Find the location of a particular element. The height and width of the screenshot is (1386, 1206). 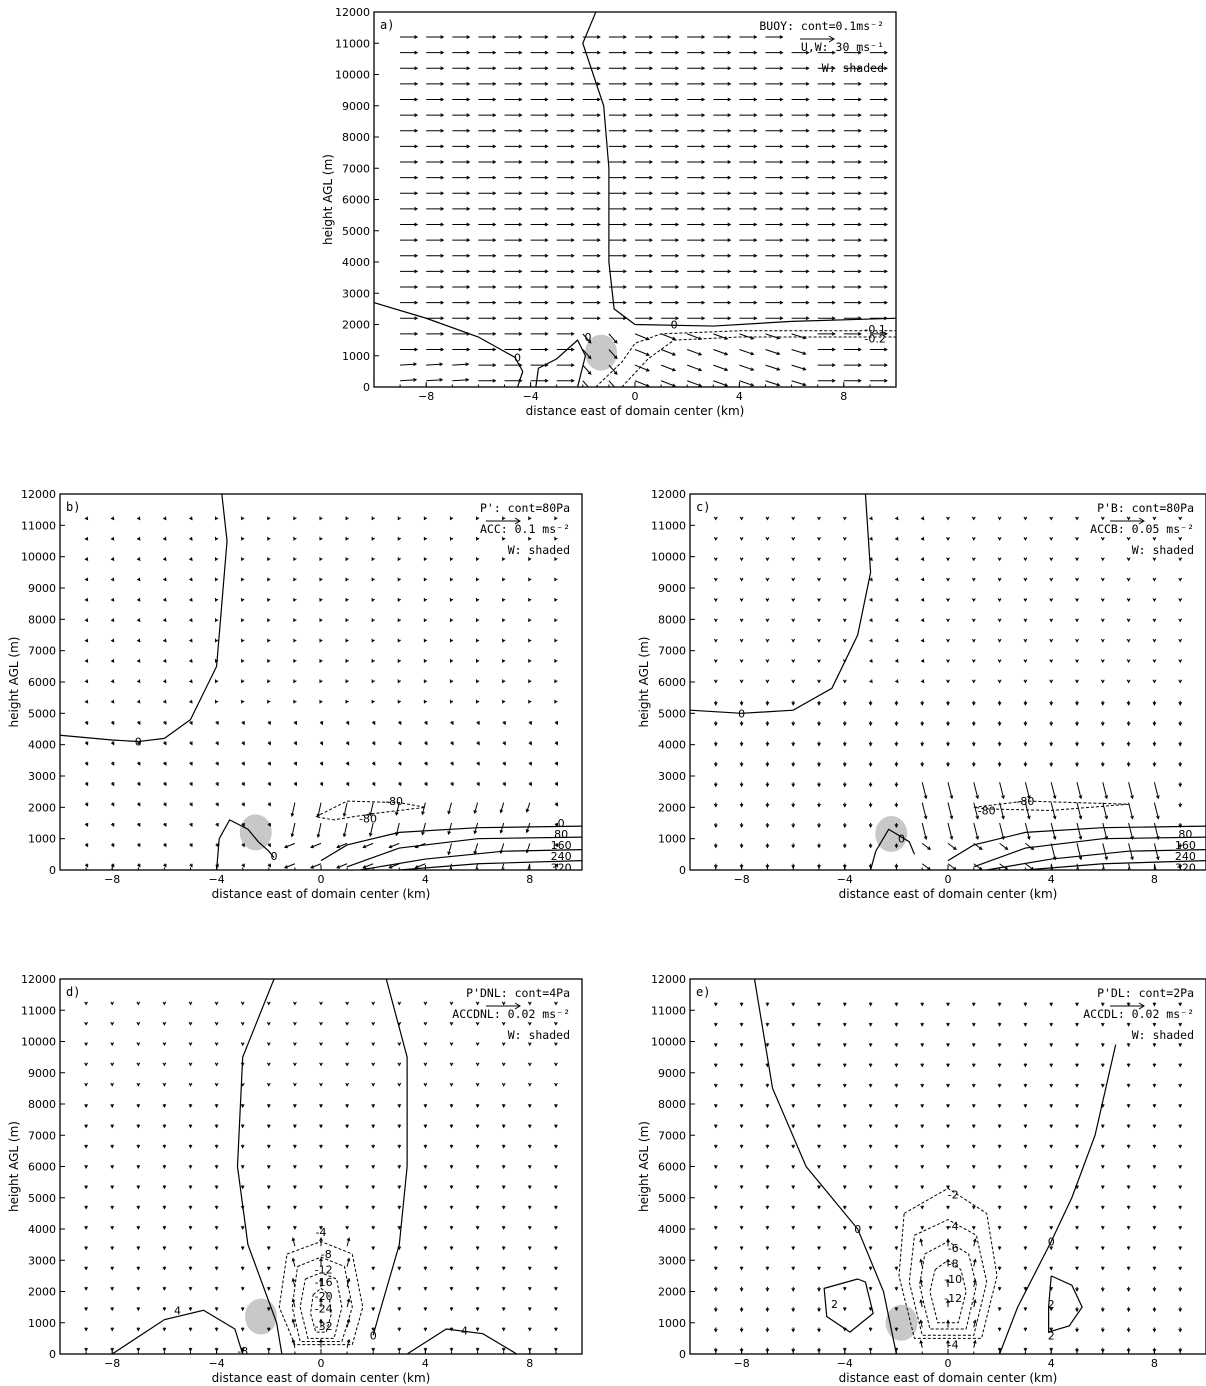

legend-line-3: W: shaded is located at coordinates (1163, 1035).